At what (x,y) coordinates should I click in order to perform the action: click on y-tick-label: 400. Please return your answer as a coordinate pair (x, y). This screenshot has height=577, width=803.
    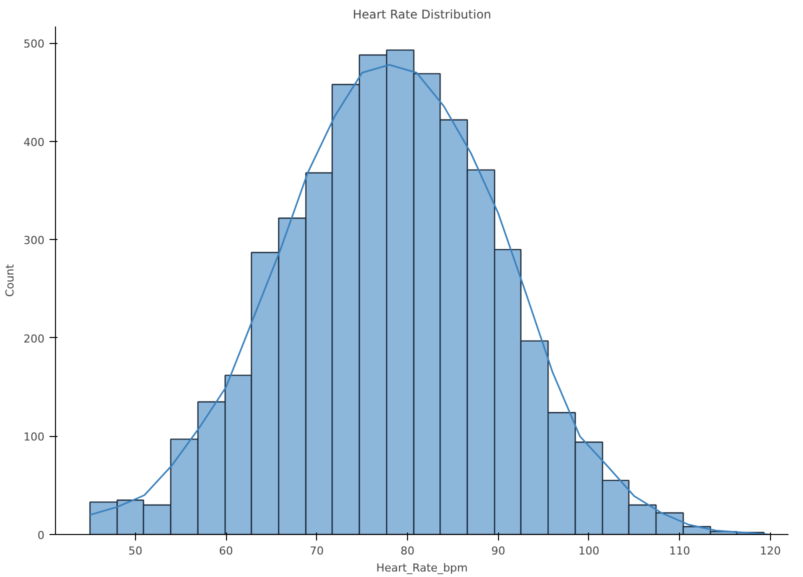
    Looking at the image, I should click on (34, 142).